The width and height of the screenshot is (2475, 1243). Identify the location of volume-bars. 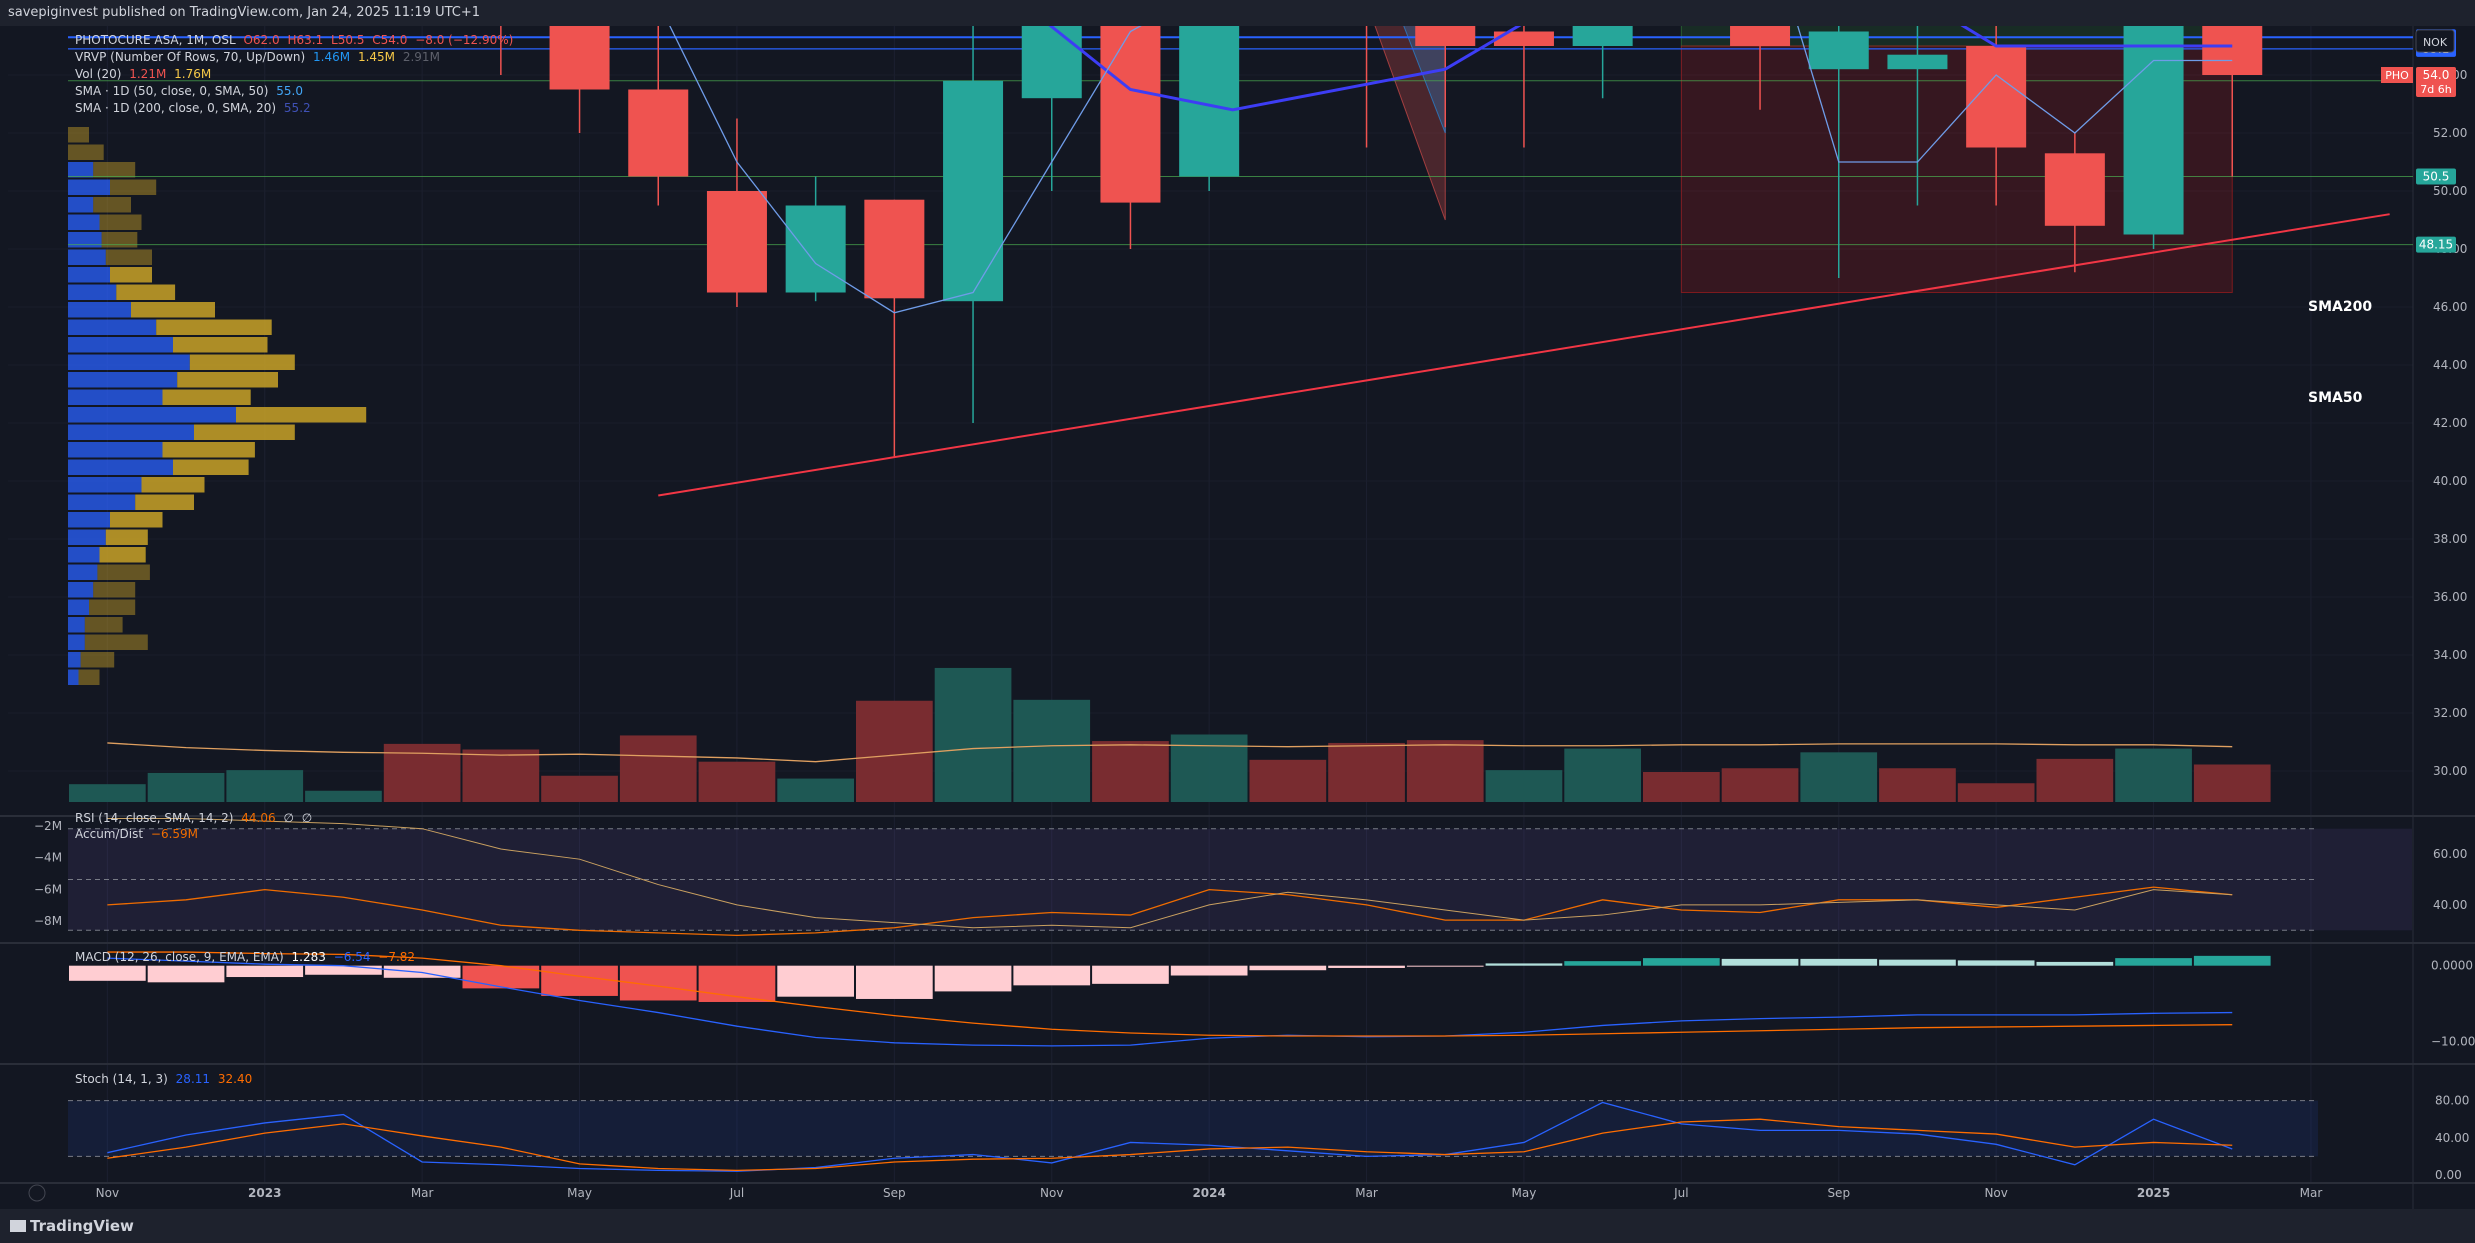
(1170, 734).